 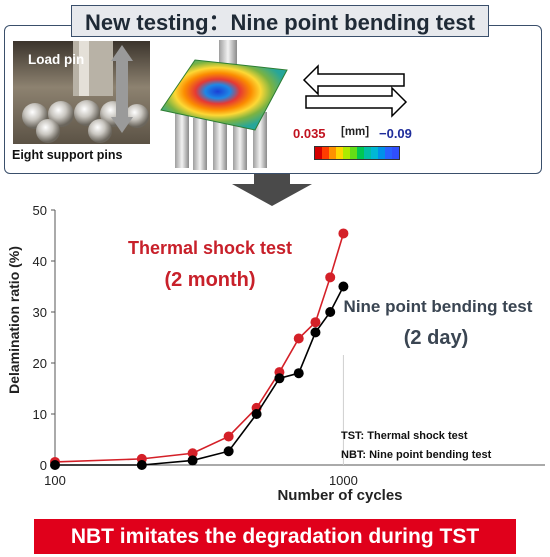 What do you see at coordinates (339, 495) in the screenshot?
I see `x-axis-label: Number of cycles` at bounding box center [339, 495].